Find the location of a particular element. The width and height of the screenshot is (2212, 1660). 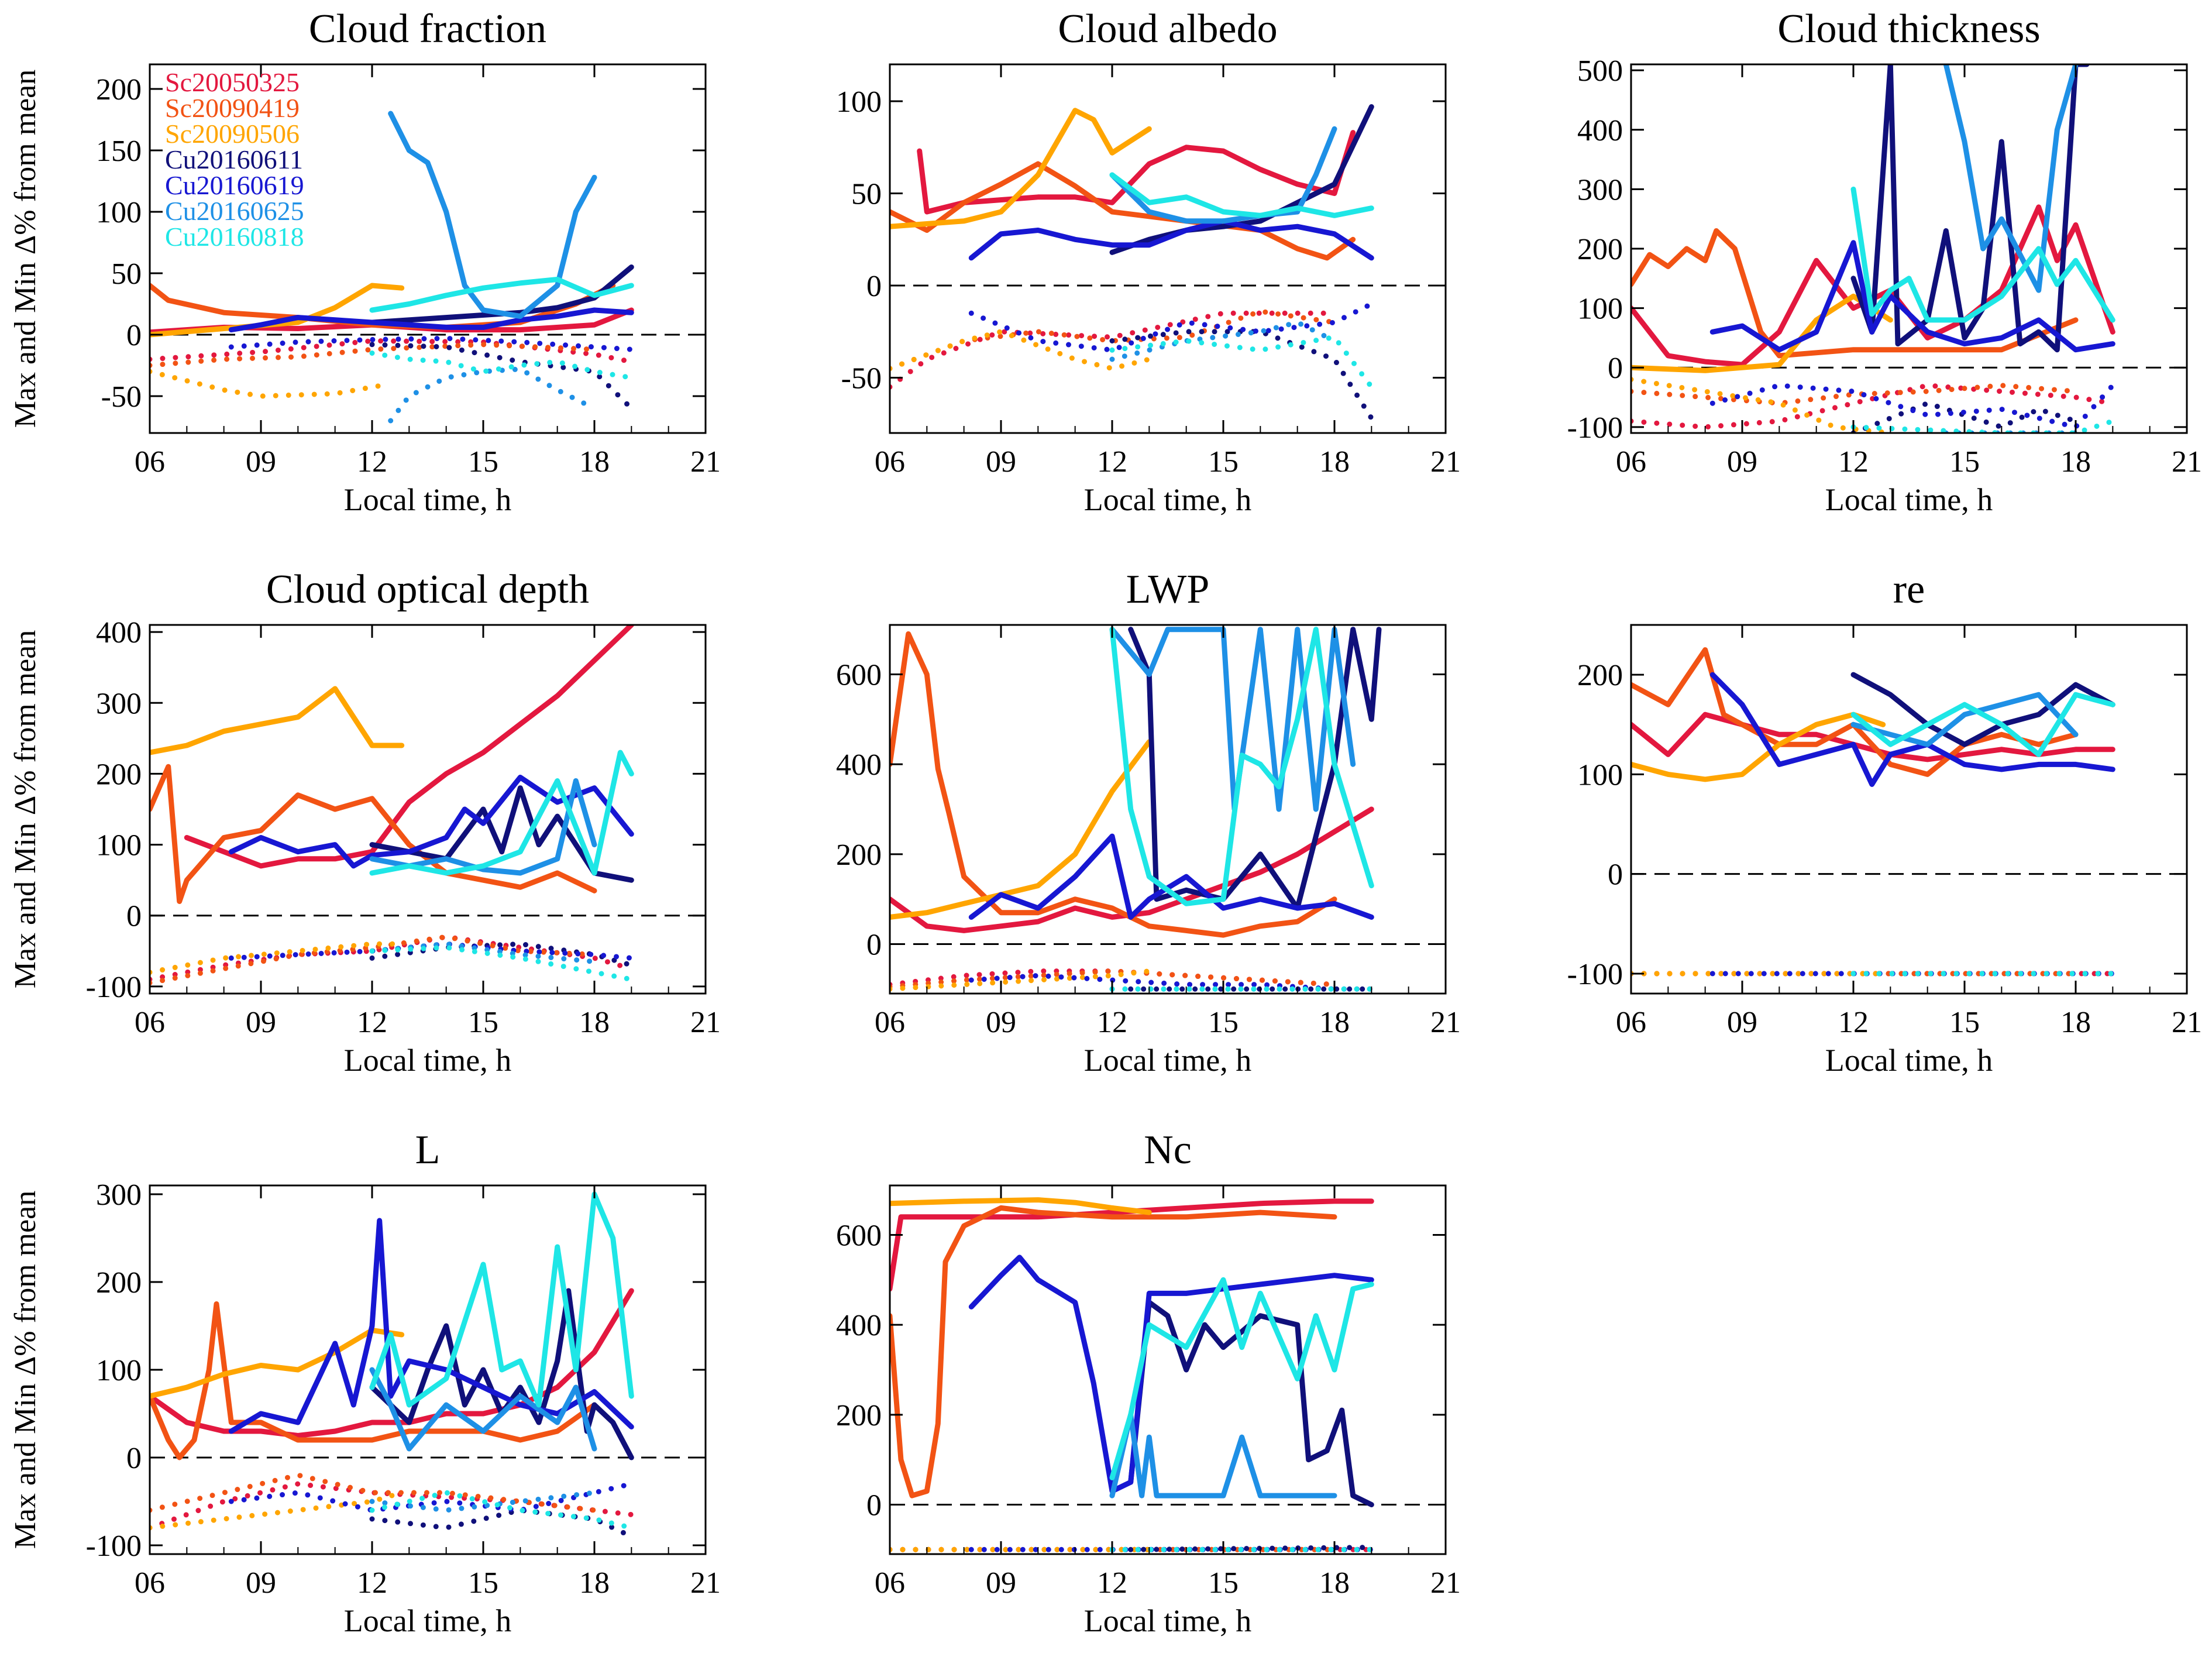

panel-title: Cloud optical depth is located at coordinates (427, 589).